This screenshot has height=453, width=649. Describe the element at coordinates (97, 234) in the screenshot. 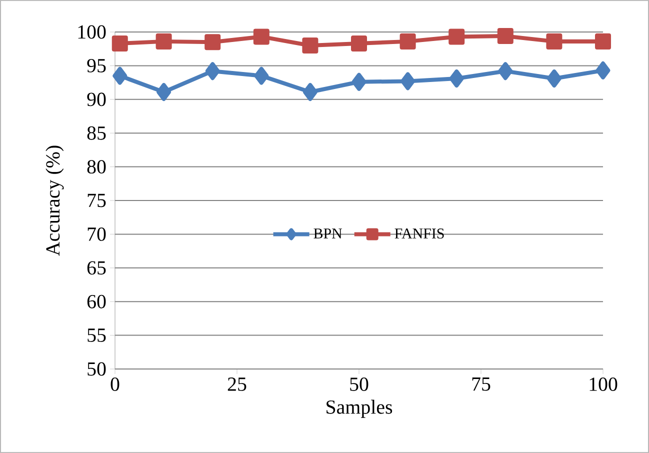

I see `y-tick-label: 70` at that location.